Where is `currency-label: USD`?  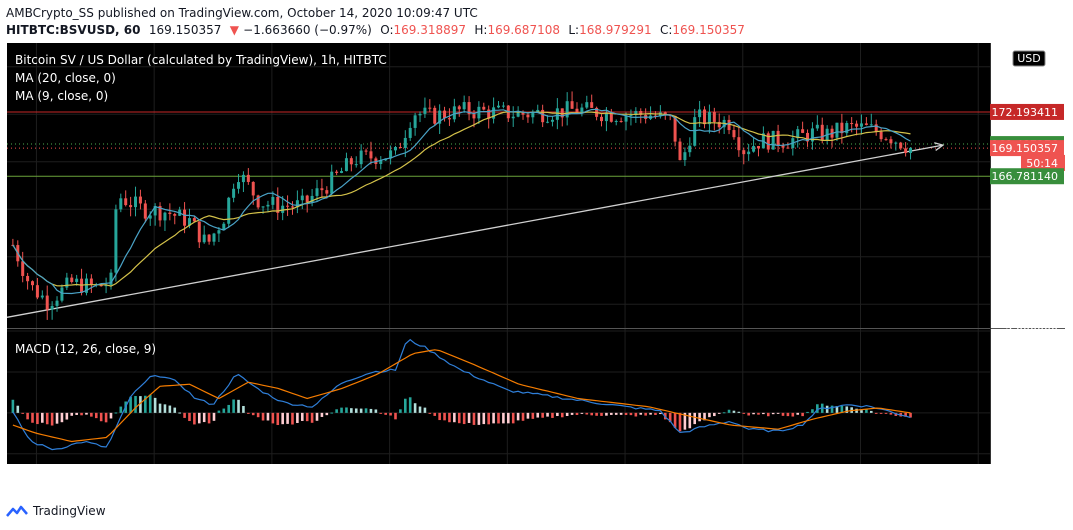
currency-label: USD is located at coordinates (1029, 58).